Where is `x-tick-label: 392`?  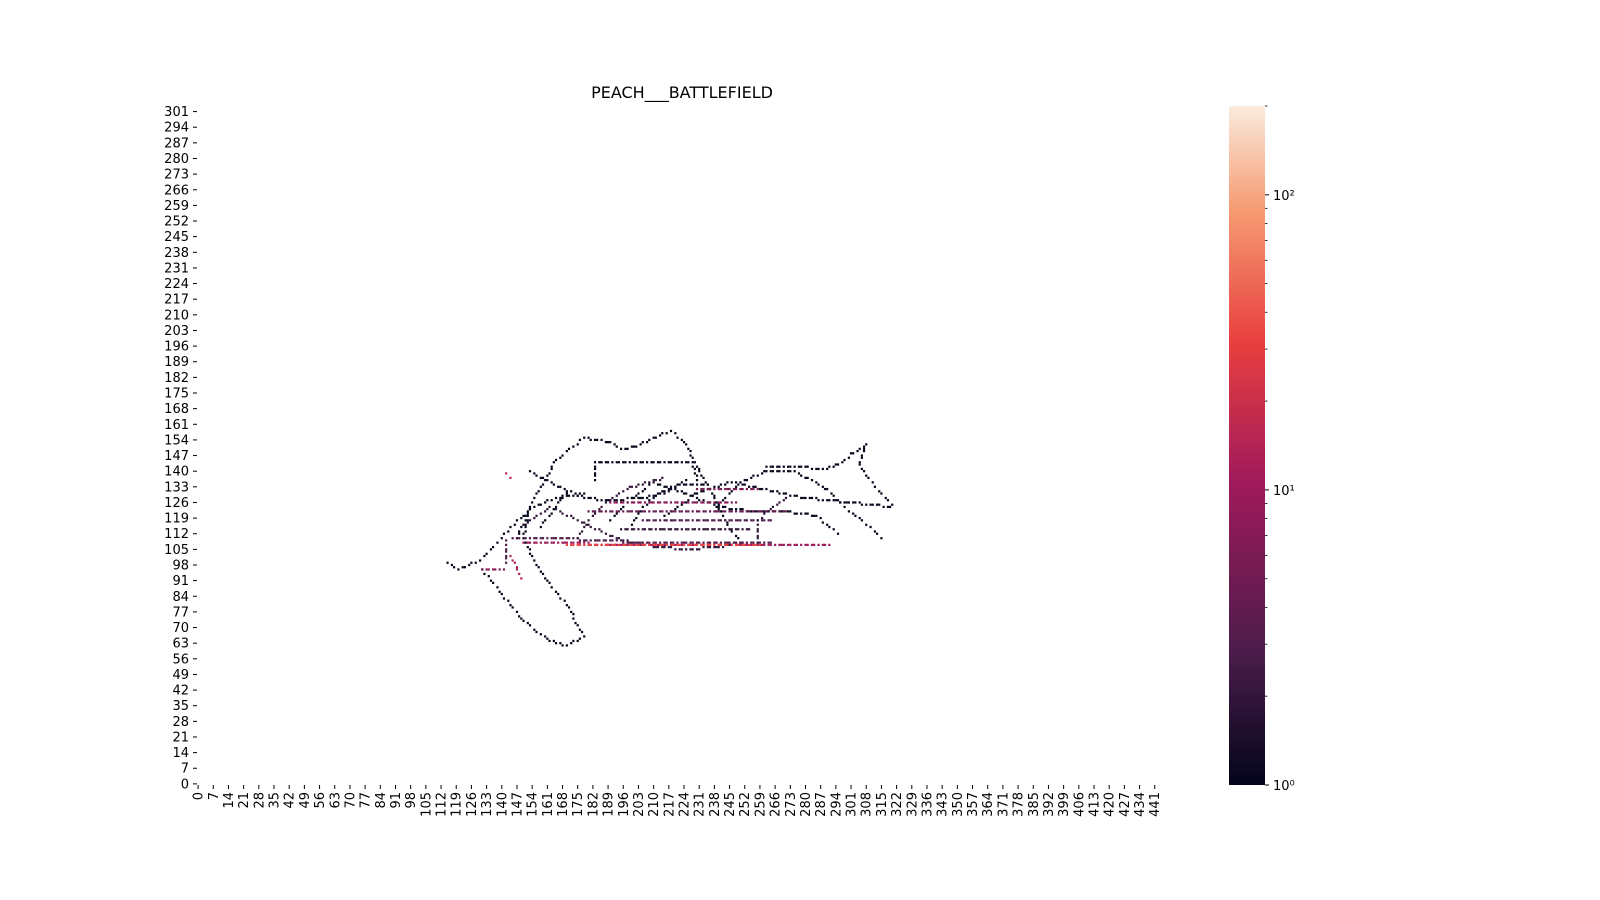 x-tick-label: 392 is located at coordinates (1049, 804).